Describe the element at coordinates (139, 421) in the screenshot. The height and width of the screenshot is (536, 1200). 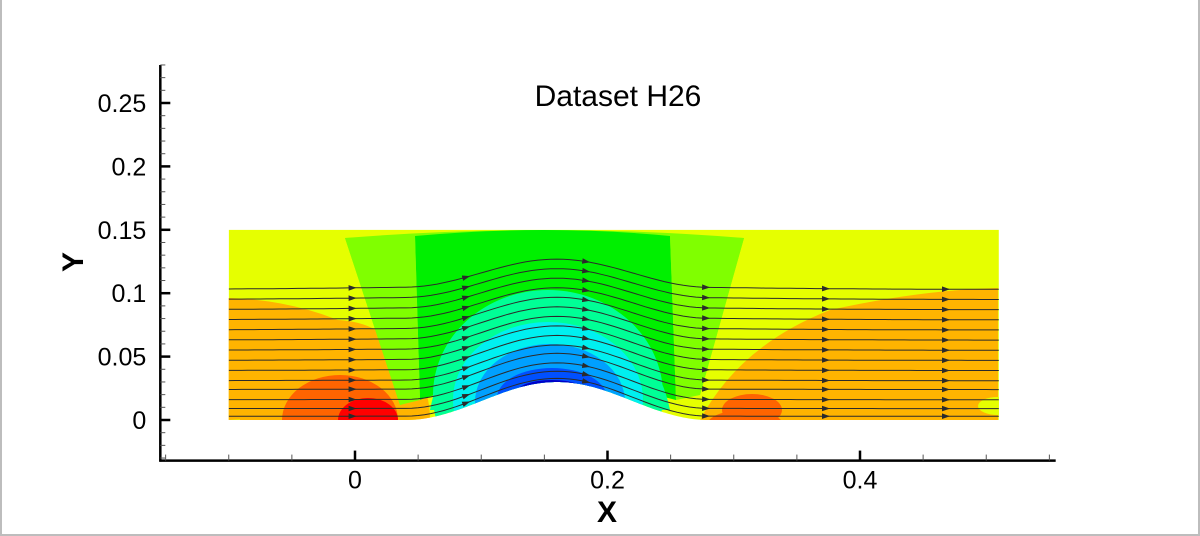
I see `y-tick-label: 0` at that location.